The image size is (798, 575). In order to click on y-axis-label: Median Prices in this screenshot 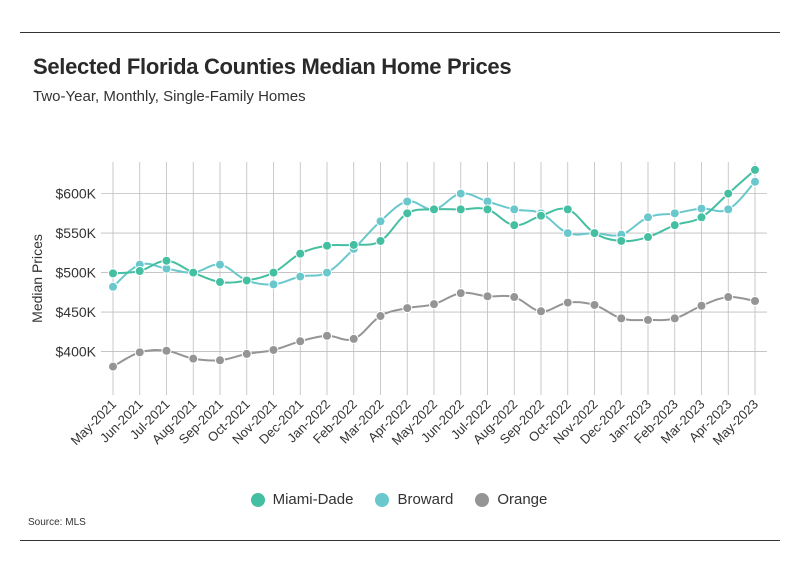, I will do `click(37, 278)`.